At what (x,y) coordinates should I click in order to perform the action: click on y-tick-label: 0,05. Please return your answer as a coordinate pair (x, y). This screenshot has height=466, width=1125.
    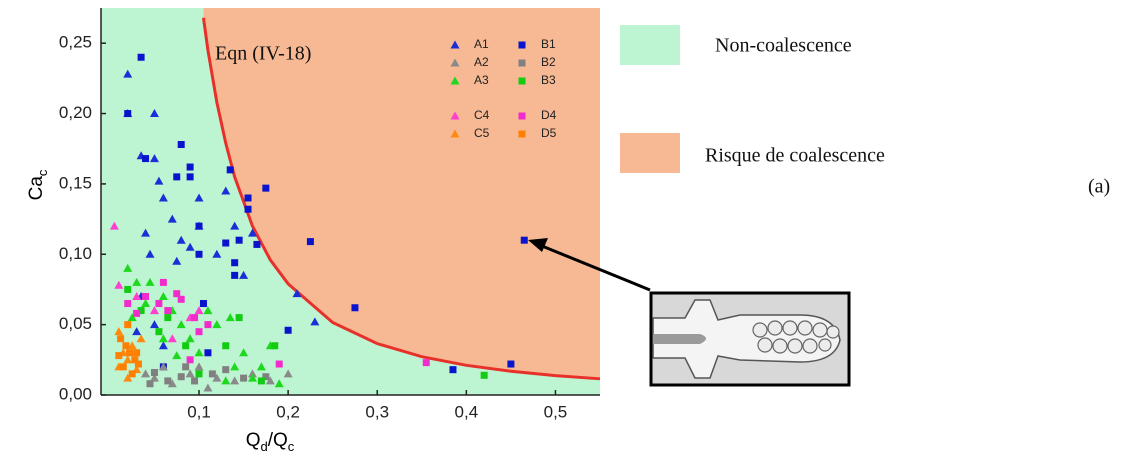
    Looking at the image, I should click on (75, 323).